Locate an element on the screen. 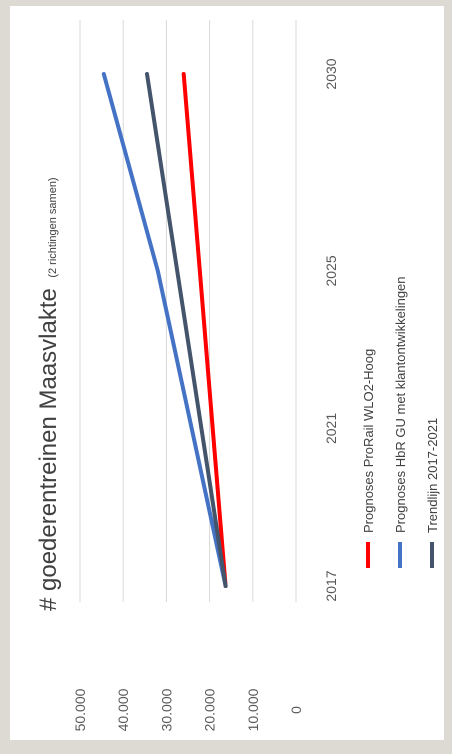  y-tick-labels: 0 10.000 20.000 30.000 40.000 50.000 is located at coordinates (188, 709).